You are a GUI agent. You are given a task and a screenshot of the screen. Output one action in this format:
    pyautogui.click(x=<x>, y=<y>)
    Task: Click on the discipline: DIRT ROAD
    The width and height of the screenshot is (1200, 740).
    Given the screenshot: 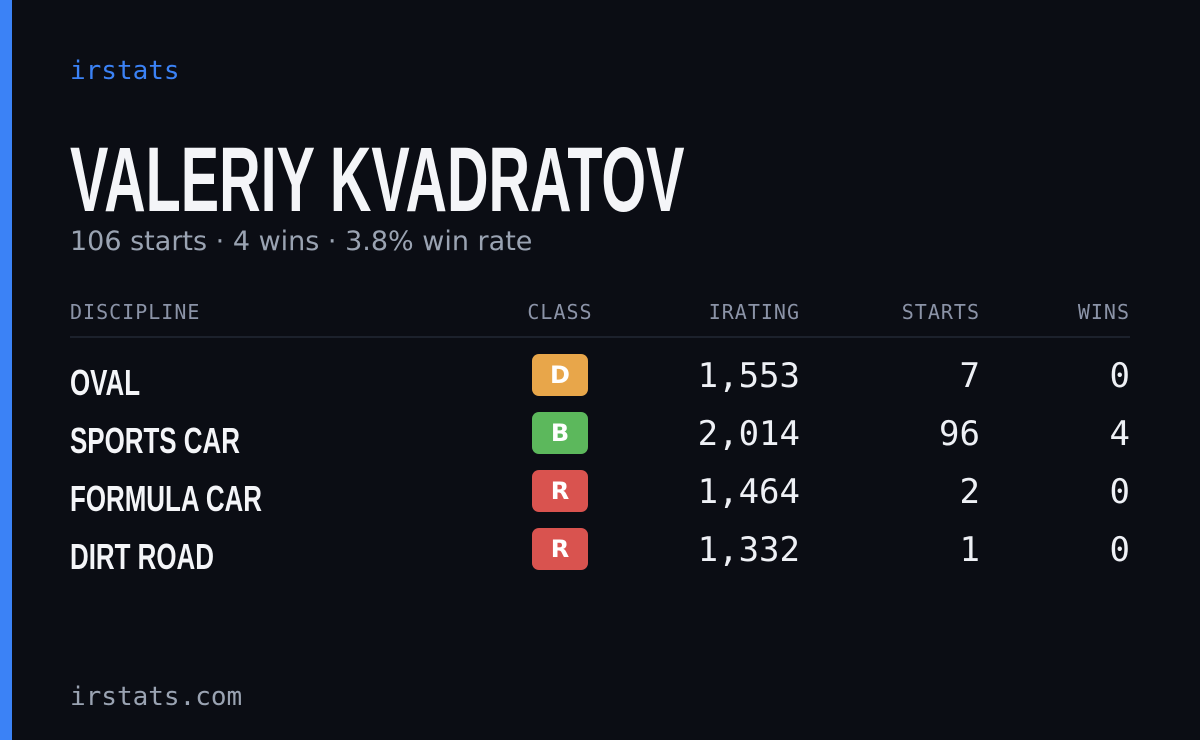 What is the action you would take?
    pyautogui.click(x=142, y=556)
    